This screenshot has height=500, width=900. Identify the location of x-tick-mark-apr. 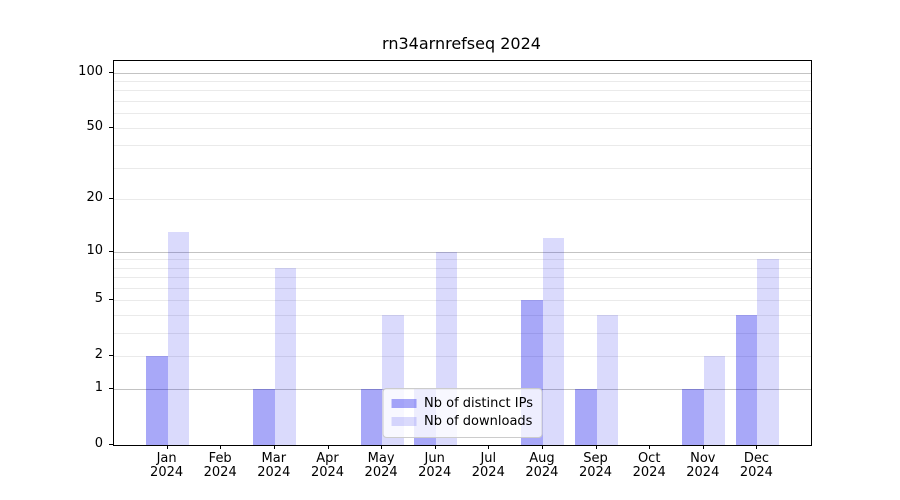
(328, 447).